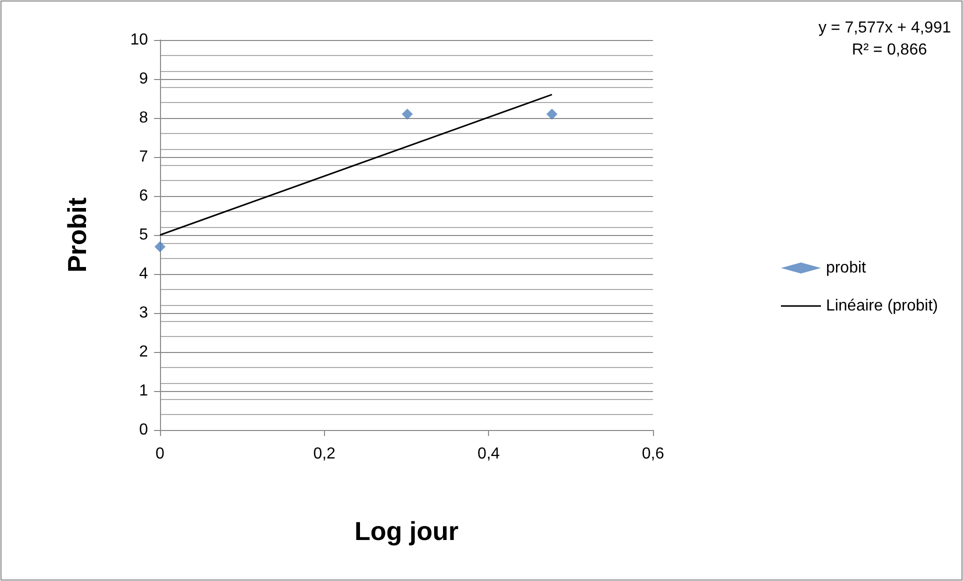 The height and width of the screenshot is (581, 963). What do you see at coordinates (890, 50) in the screenshot?
I see `text: R² = 0,866` at bounding box center [890, 50].